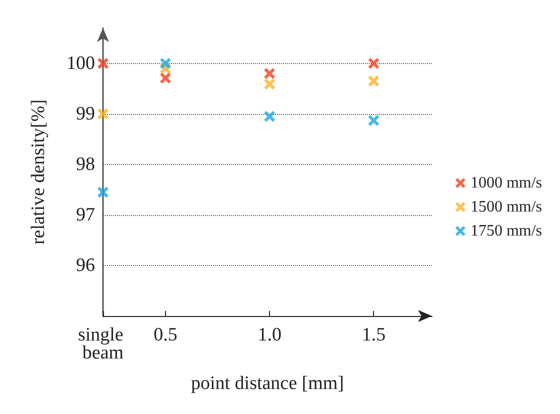  Describe the element at coordinates (38, 172) in the screenshot. I see `y-axis-title: relative density[%]` at that location.